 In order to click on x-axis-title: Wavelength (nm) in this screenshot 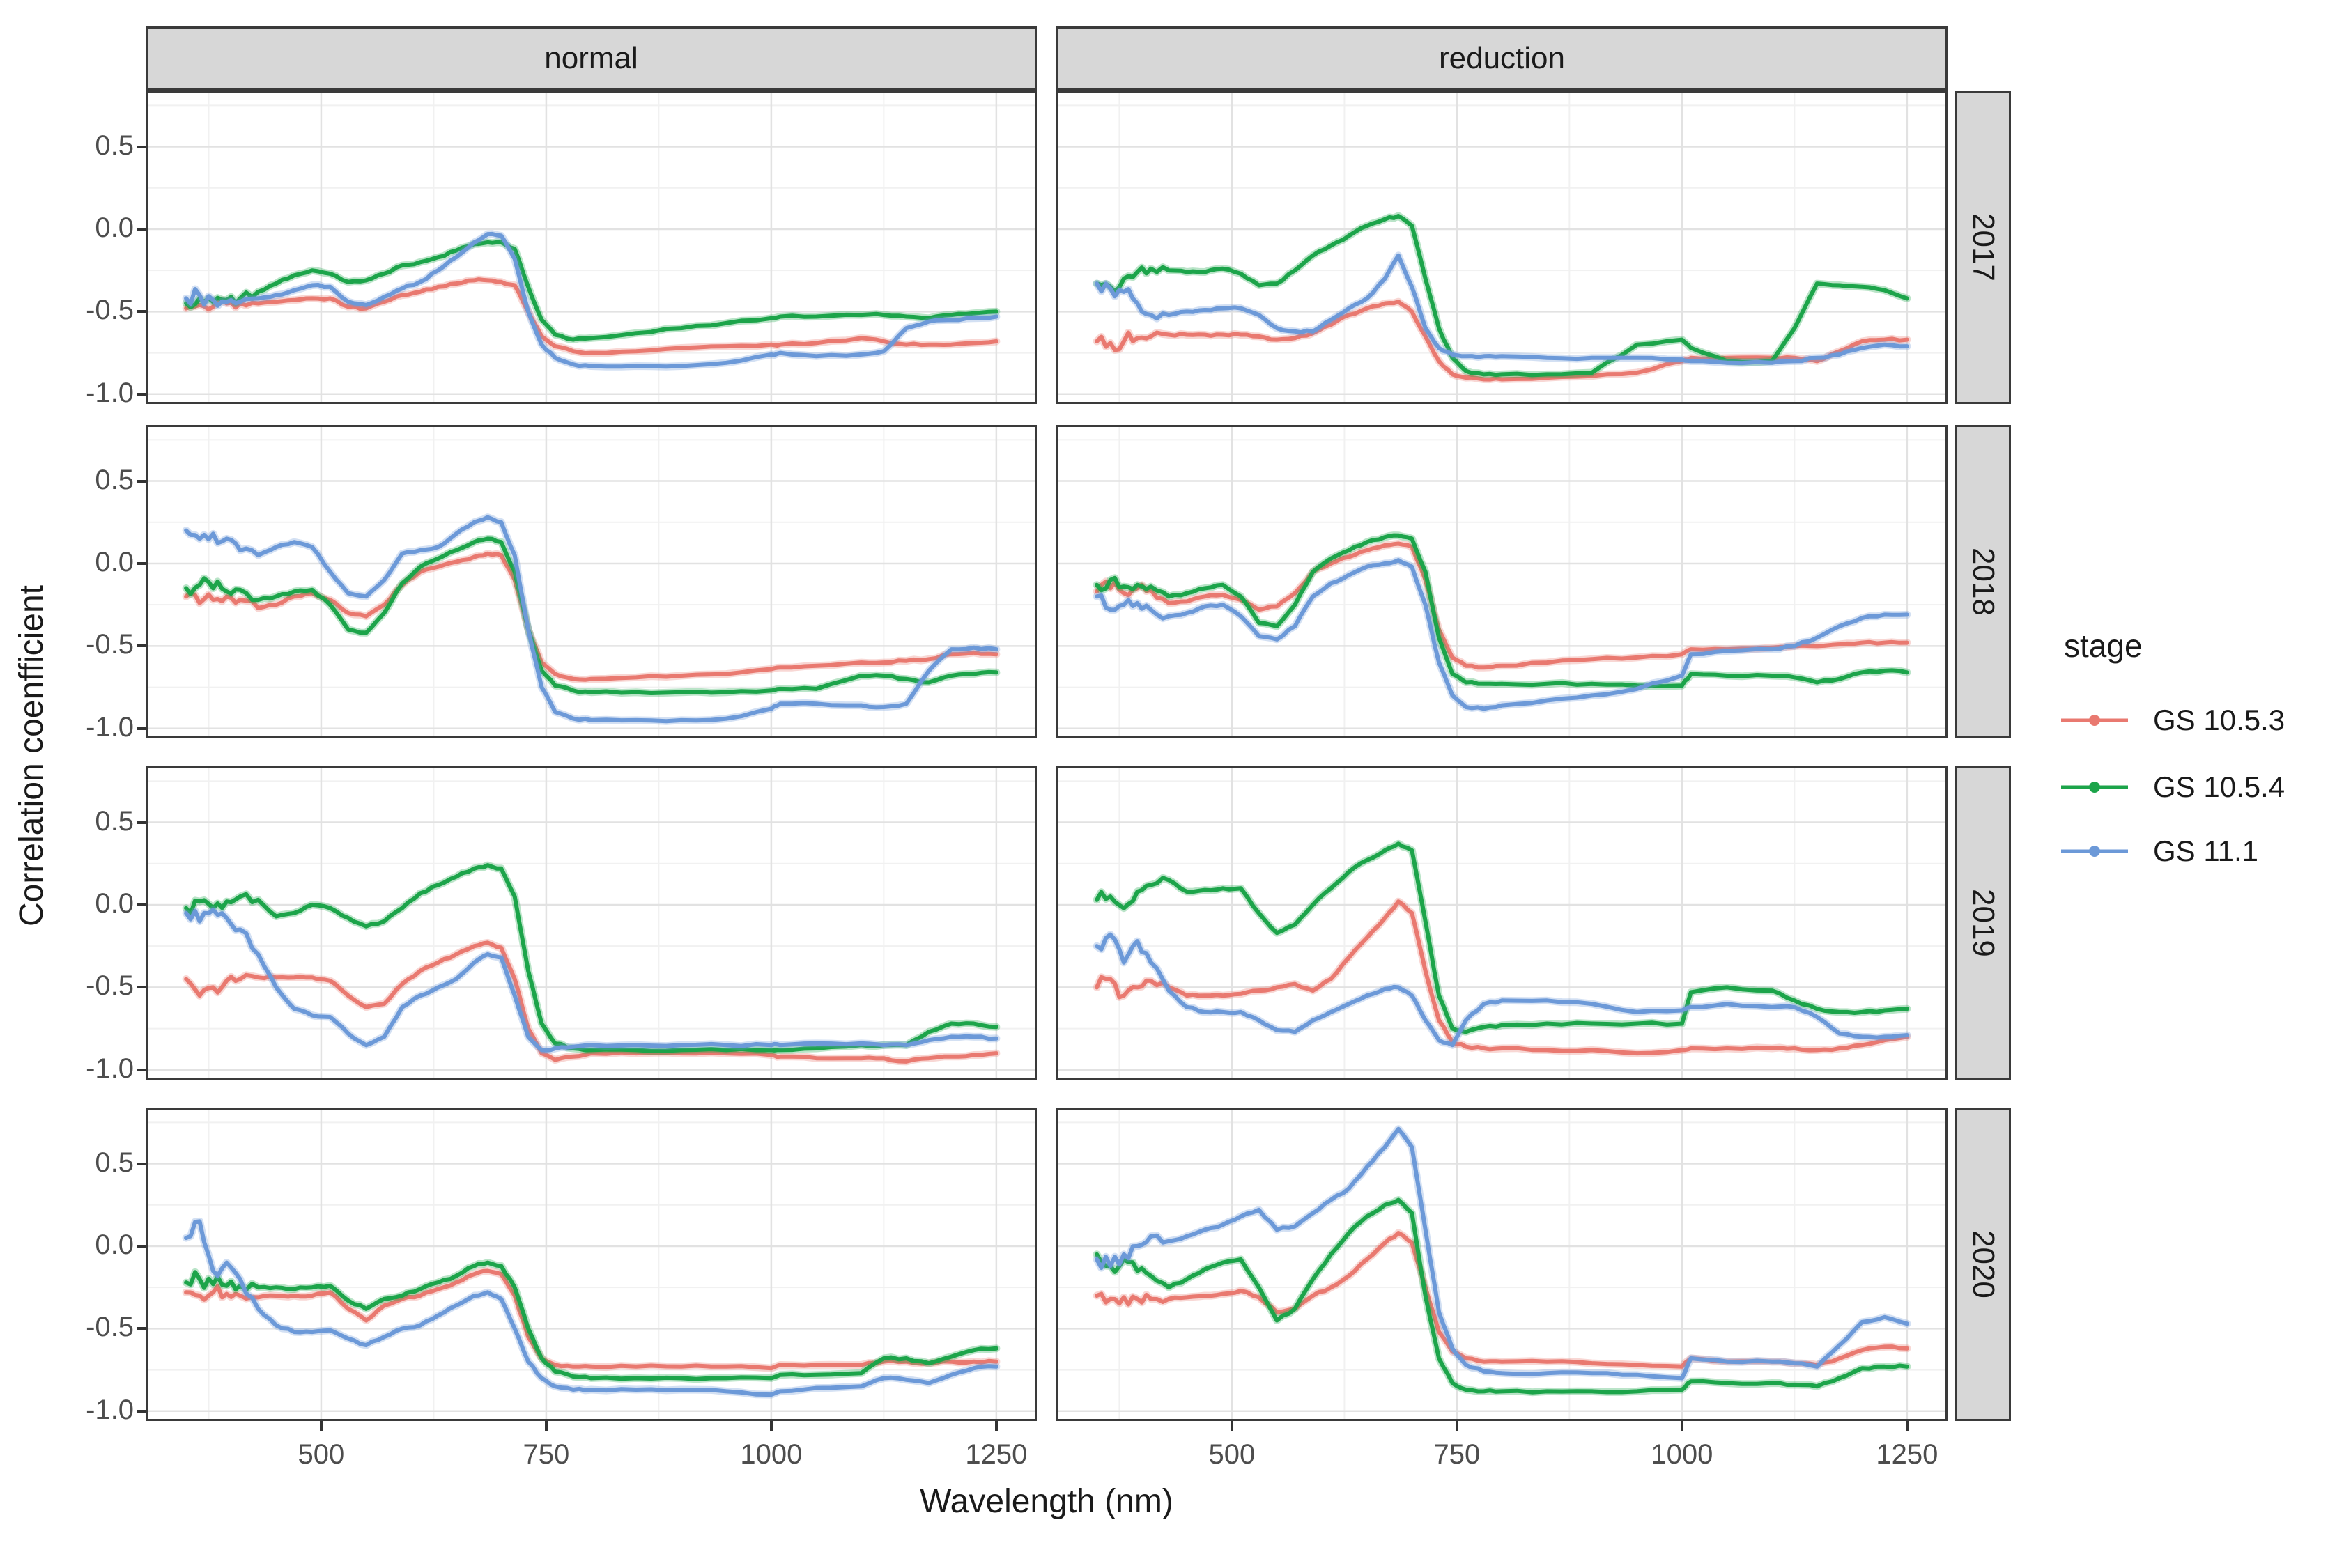, I will do `click(1046, 1501)`.